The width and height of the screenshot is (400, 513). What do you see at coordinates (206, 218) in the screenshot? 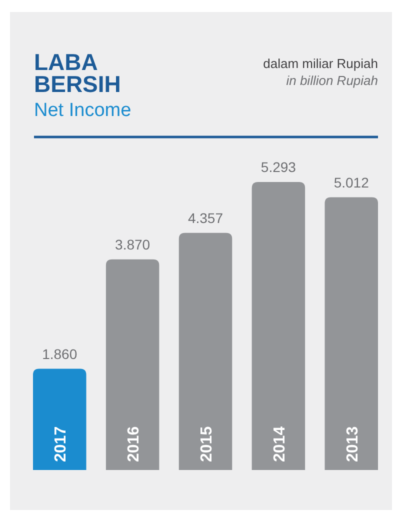
I see `data-label: 4.357` at bounding box center [206, 218].